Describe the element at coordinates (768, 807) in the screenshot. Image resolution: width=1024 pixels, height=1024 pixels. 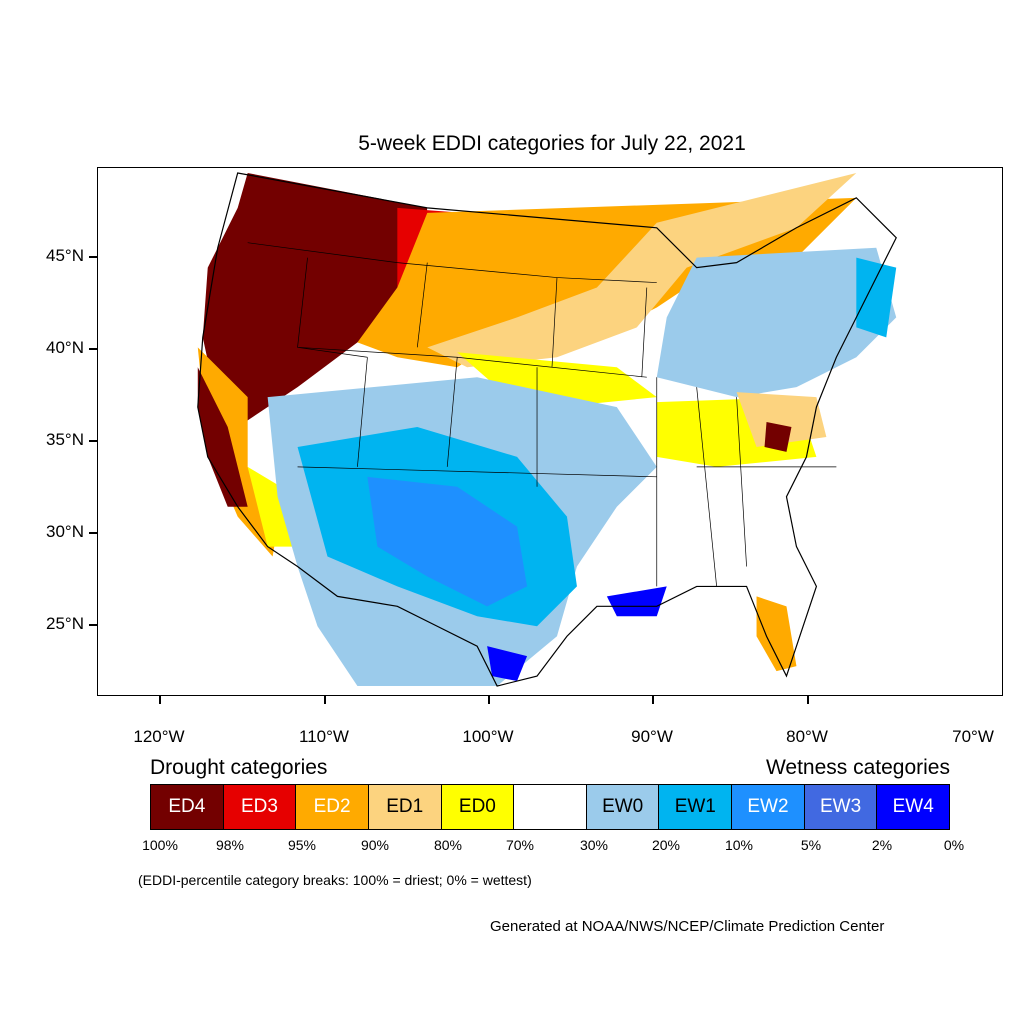
I see `legend-ew2: EW2` at that location.